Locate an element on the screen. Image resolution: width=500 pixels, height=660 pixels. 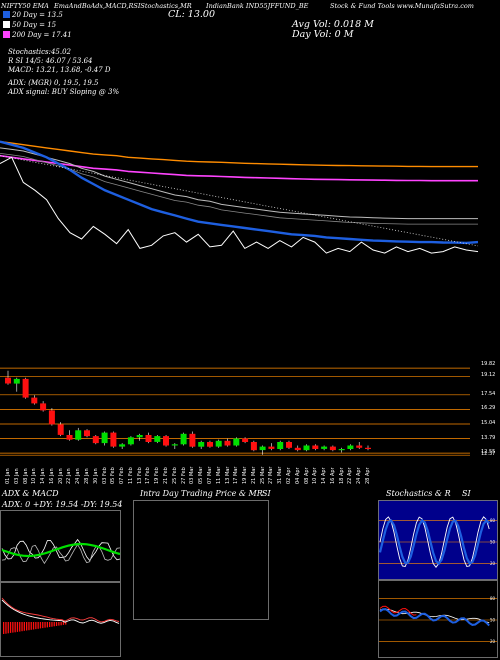
ema50-band-line is located at coordinates (239, 189).